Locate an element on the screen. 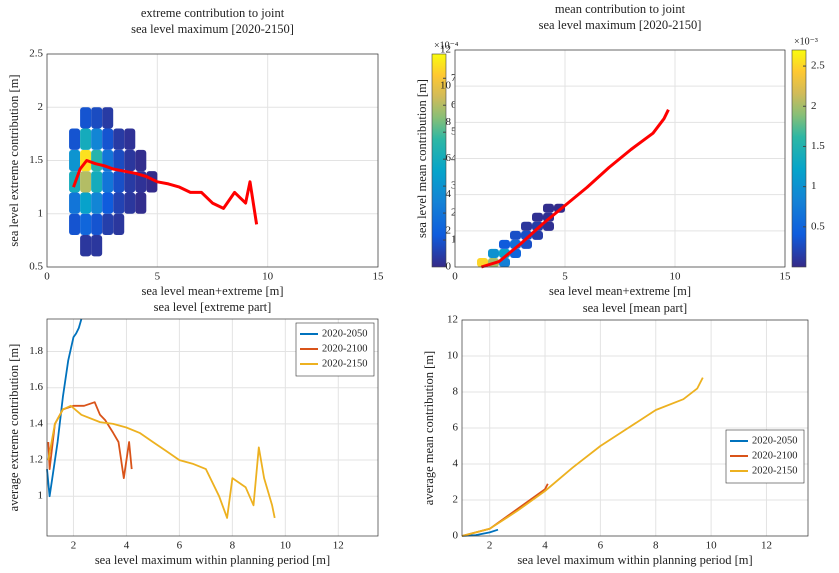 The image size is (839, 573). y-tick-label: 4 is located at coordinates (456, 464).